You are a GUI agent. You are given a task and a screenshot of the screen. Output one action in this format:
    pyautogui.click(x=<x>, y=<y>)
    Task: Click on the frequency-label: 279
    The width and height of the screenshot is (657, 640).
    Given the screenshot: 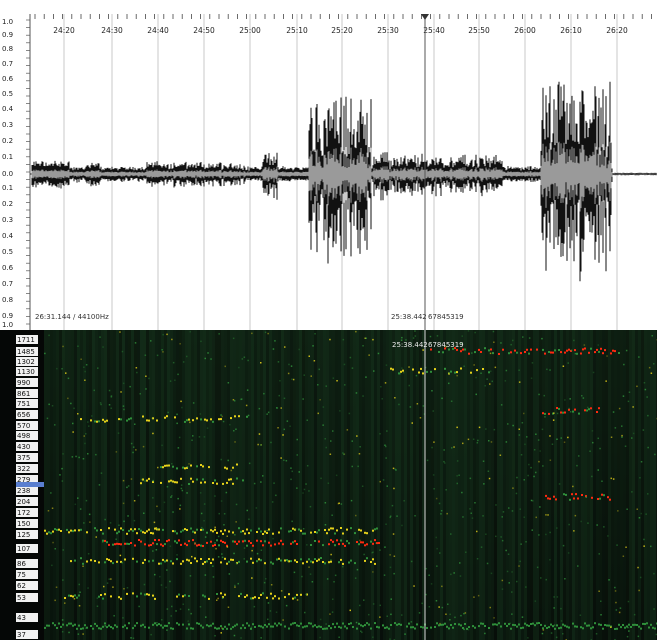 What is the action you would take?
    pyautogui.click(x=23, y=480)
    